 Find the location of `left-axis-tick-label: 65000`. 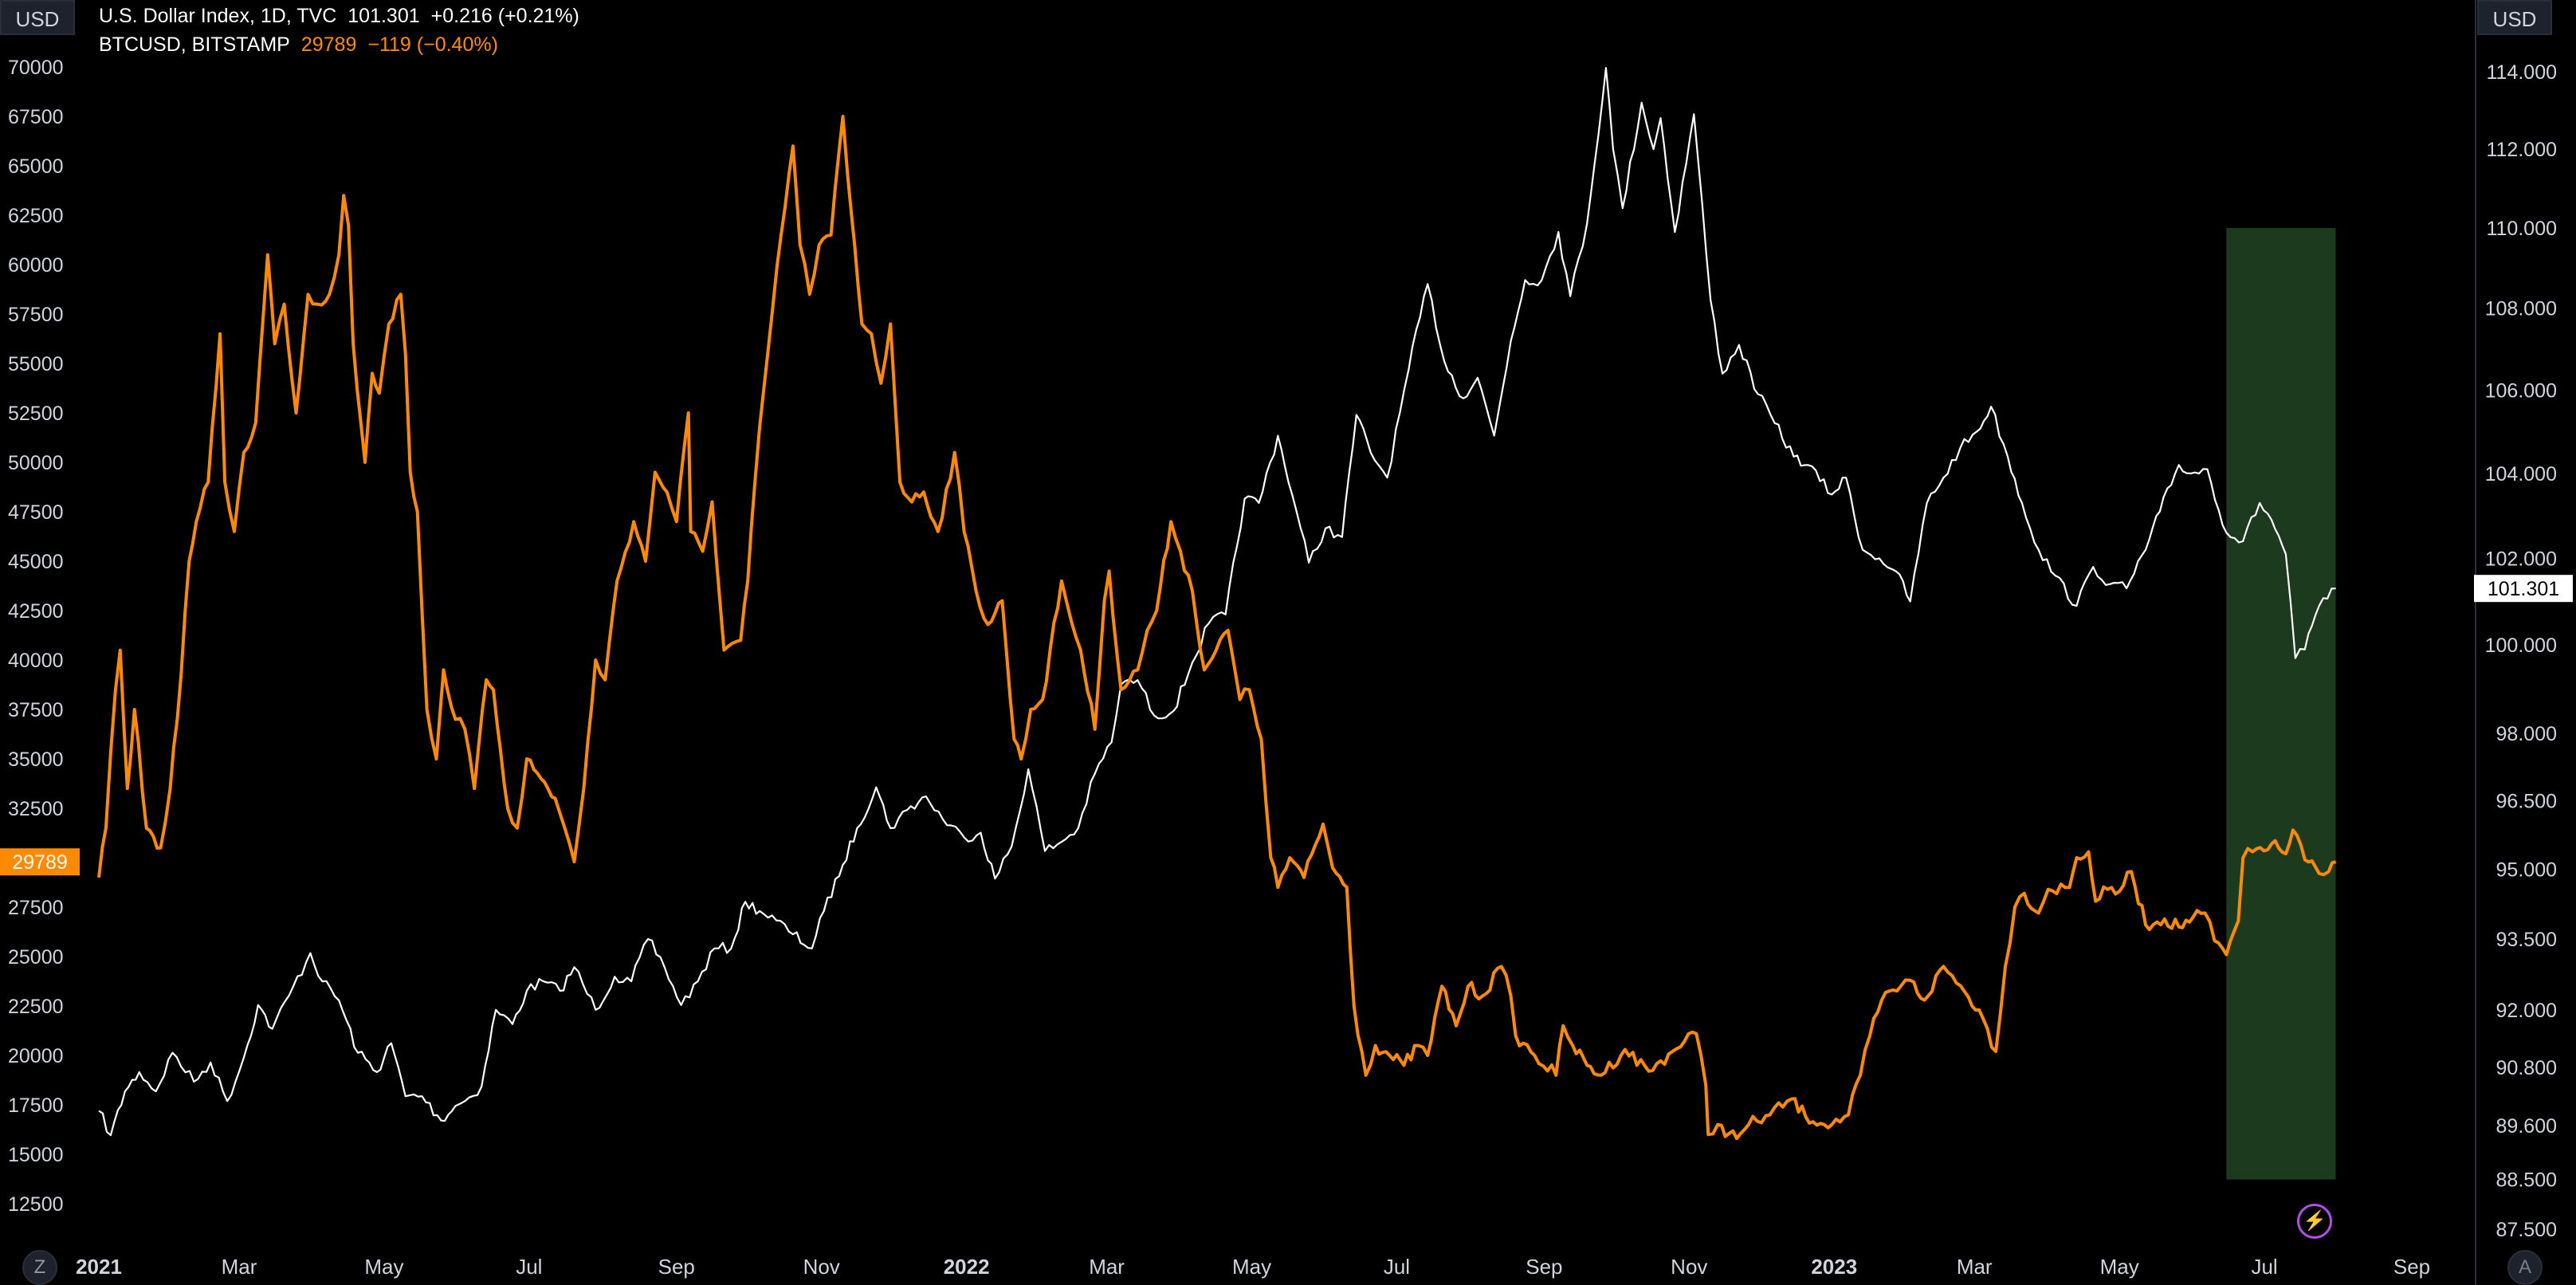

left-axis-tick-label: 65000 is located at coordinates (36, 166).